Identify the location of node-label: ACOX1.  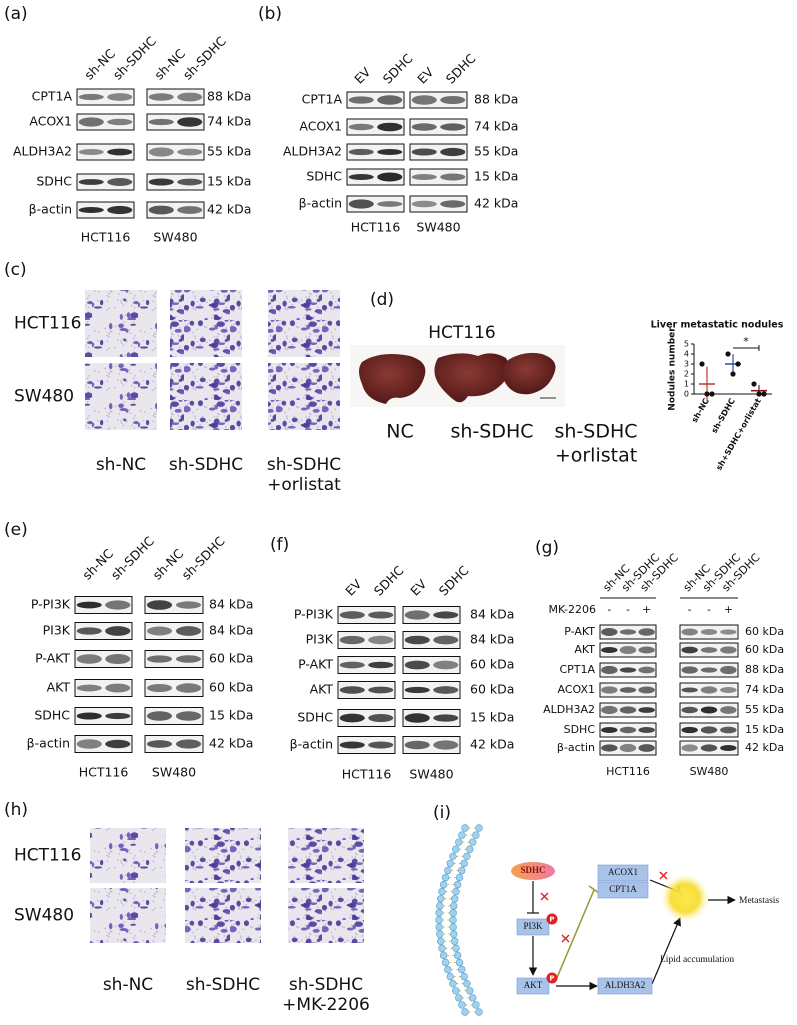
(623, 872).